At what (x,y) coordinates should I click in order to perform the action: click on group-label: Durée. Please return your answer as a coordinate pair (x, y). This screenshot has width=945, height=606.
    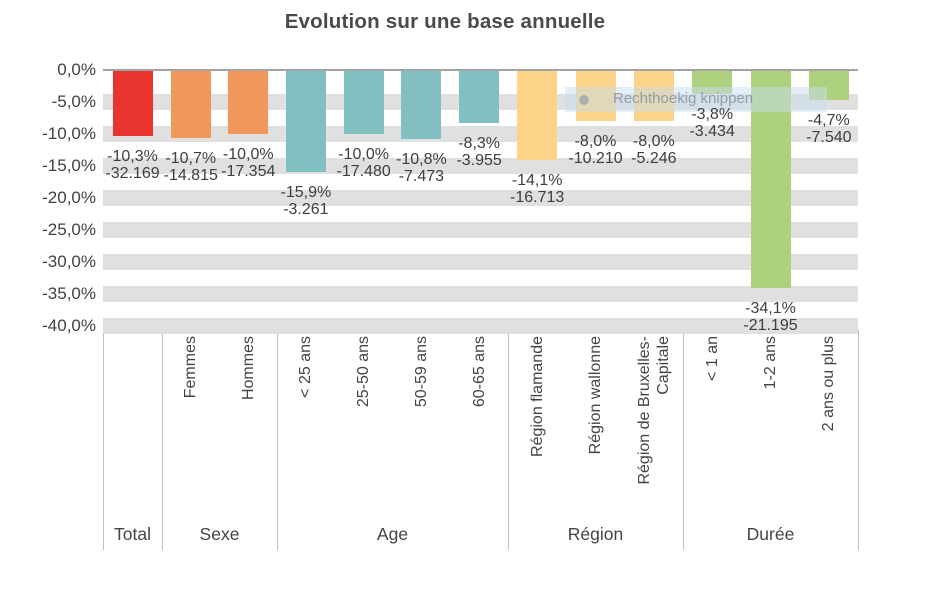
    Looking at the image, I should click on (770, 534).